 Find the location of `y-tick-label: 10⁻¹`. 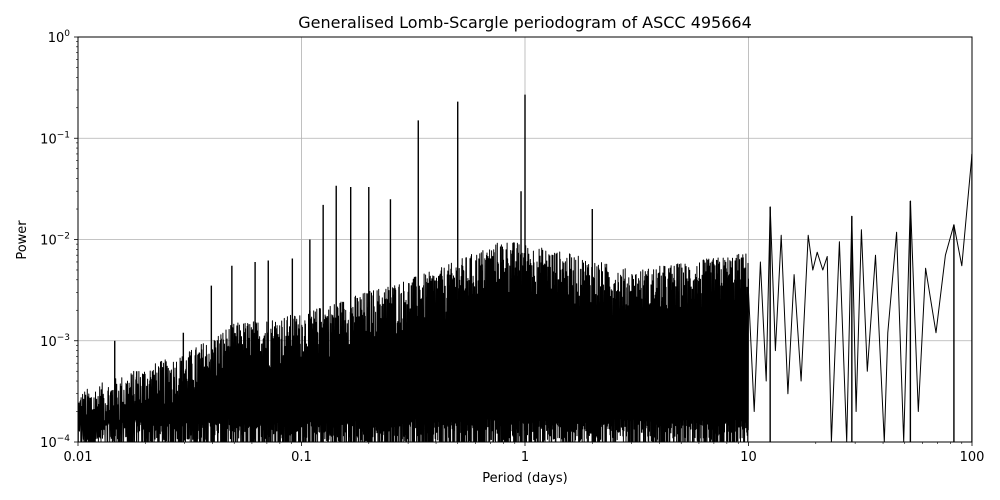

y-tick-label: 10⁻¹ is located at coordinates (55, 138).